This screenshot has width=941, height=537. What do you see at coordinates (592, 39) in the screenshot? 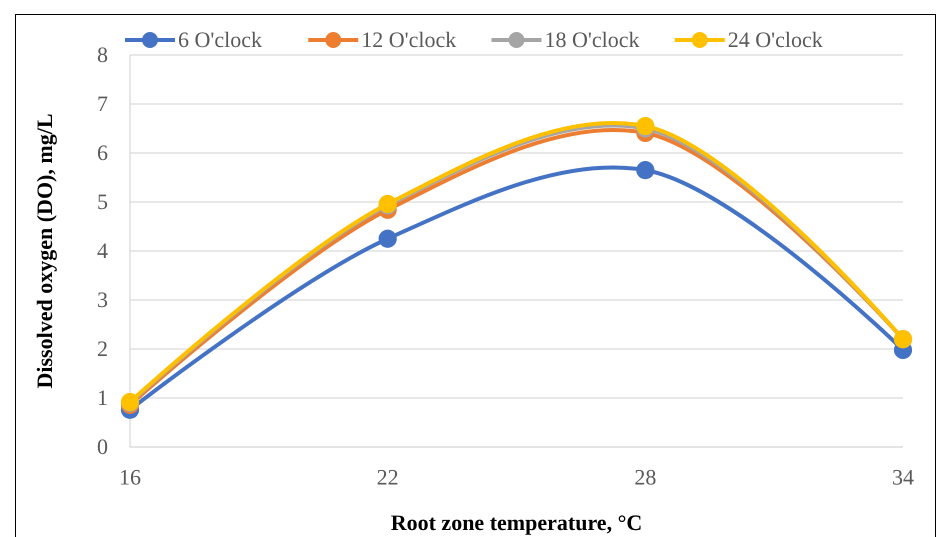
I see `legend-label: 18 O'clock` at bounding box center [592, 39].